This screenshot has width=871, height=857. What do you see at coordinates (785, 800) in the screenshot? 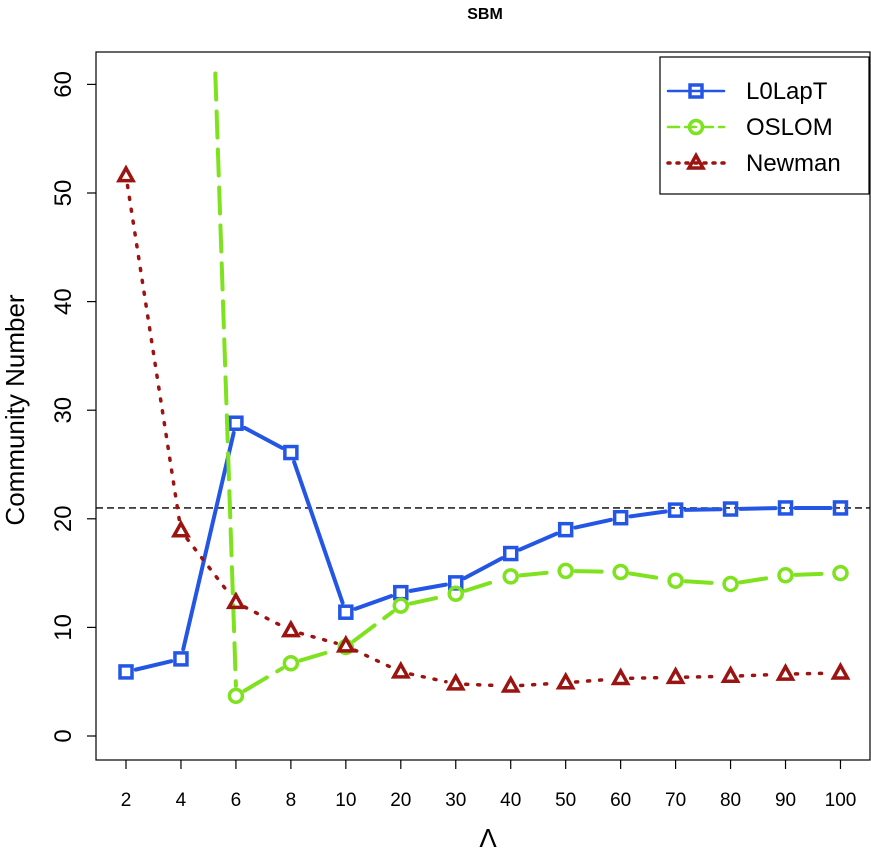
I see `x-tick-label: 90` at bounding box center [785, 800].